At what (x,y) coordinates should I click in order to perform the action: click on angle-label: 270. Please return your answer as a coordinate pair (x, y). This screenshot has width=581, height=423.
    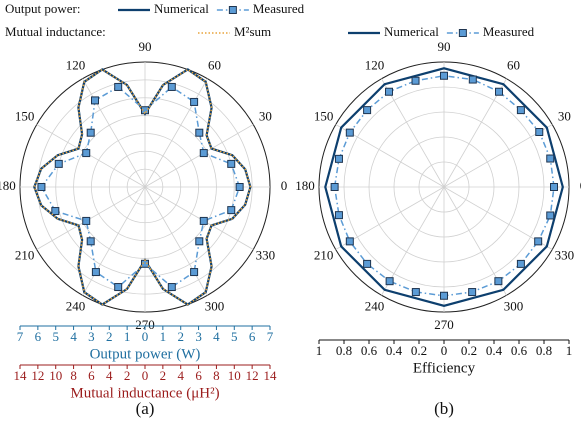
    Looking at the image, I should click on (145, 324).